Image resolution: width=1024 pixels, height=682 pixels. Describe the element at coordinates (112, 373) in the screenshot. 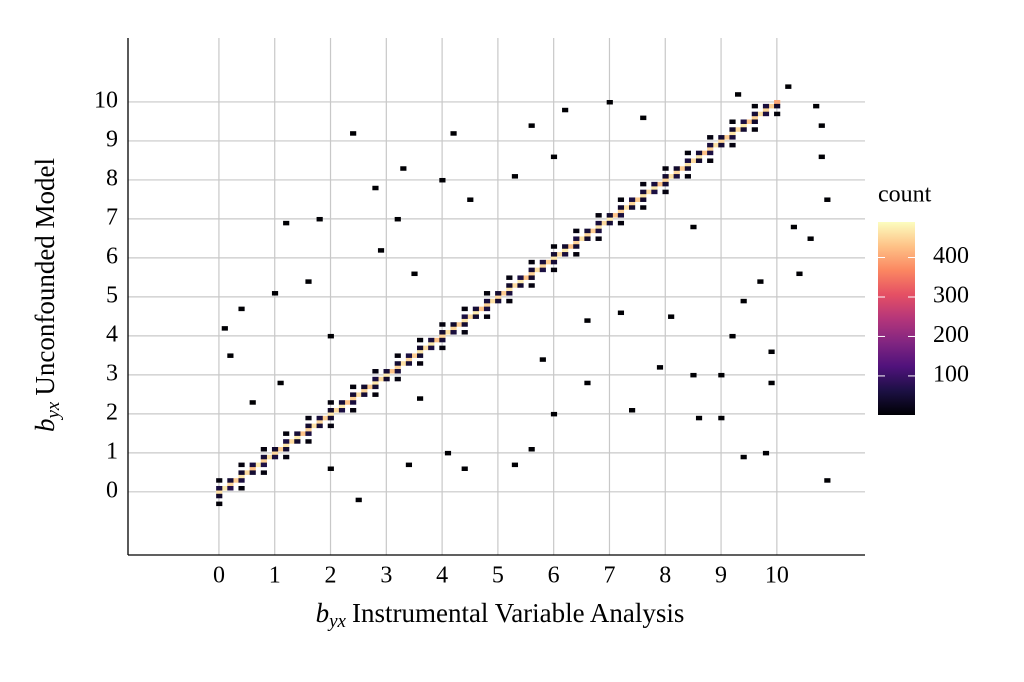

I see `y-tick-label: 3` at that location.